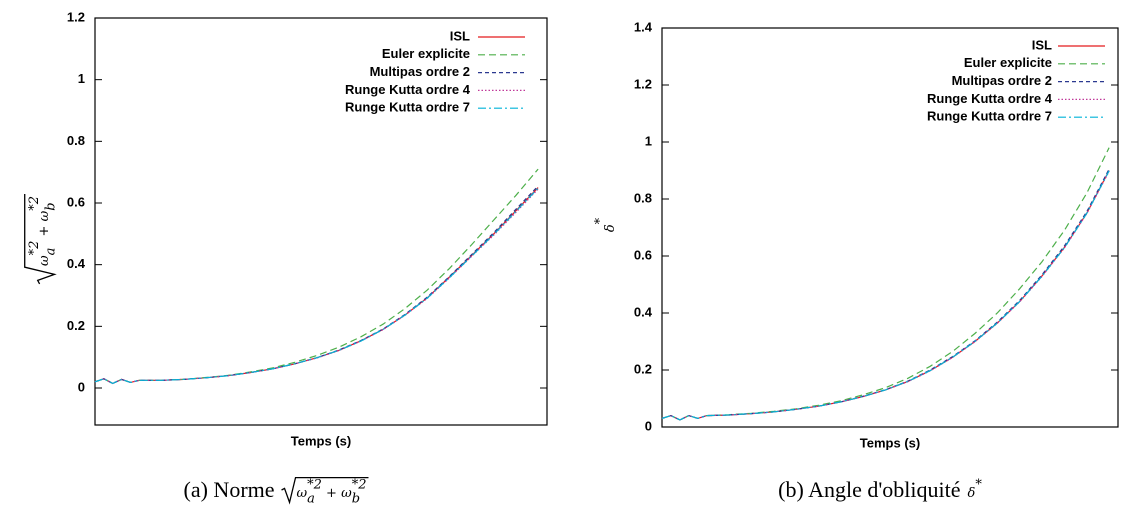 This screenshot has width=1122, height=515. I want to click on caption: (b) Angle d'obliquité δ*, so click(880, 489).